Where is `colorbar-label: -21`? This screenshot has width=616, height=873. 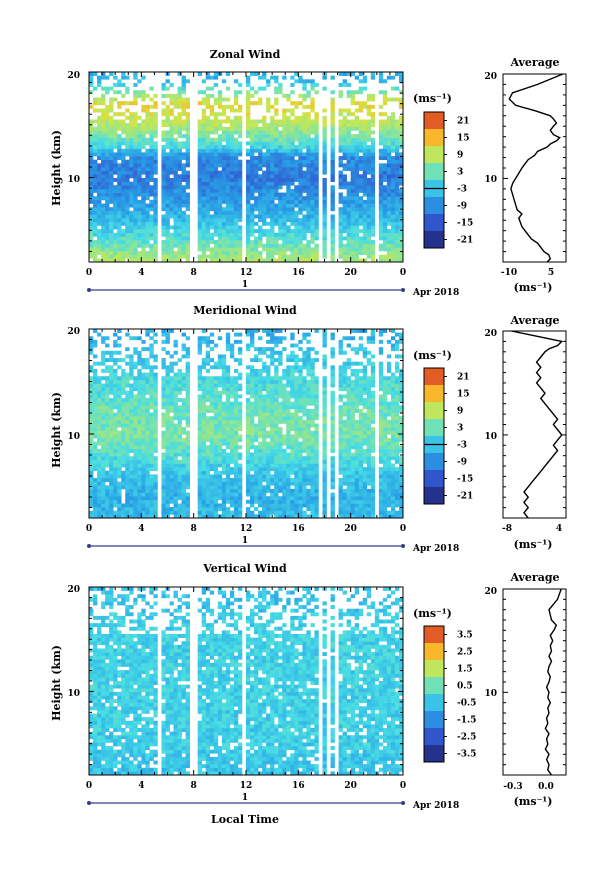
colorbar-label: -21 is located at coordinates (465, 241).